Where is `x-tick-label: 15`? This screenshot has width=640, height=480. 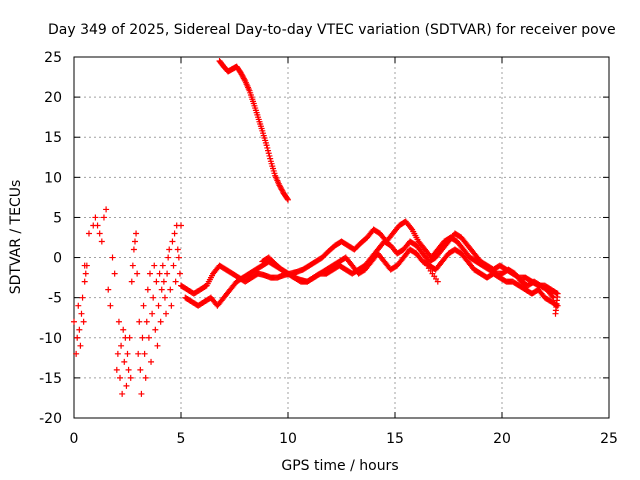
x-tick-label: 15 is located at coordinates (395, 439).